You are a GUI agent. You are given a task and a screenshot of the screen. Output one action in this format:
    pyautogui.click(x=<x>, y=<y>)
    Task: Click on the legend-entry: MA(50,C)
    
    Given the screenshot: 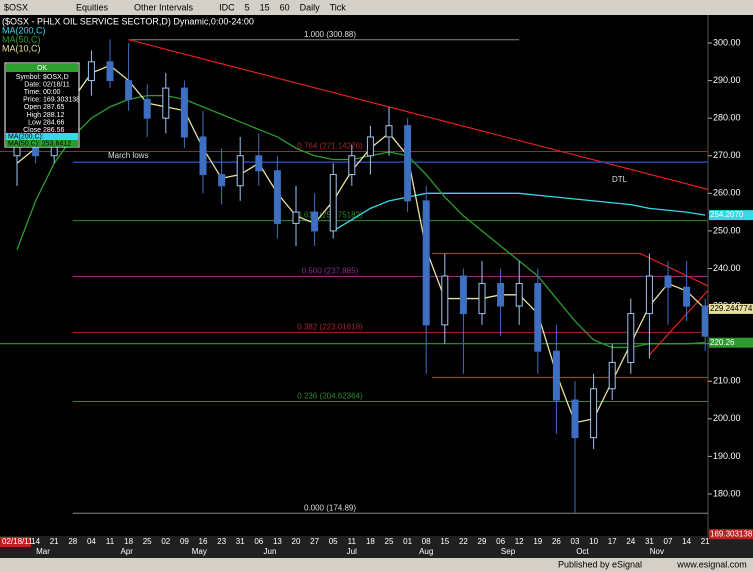 What is the action you would take?
    pyautogui.click(x=21, y=39)
    